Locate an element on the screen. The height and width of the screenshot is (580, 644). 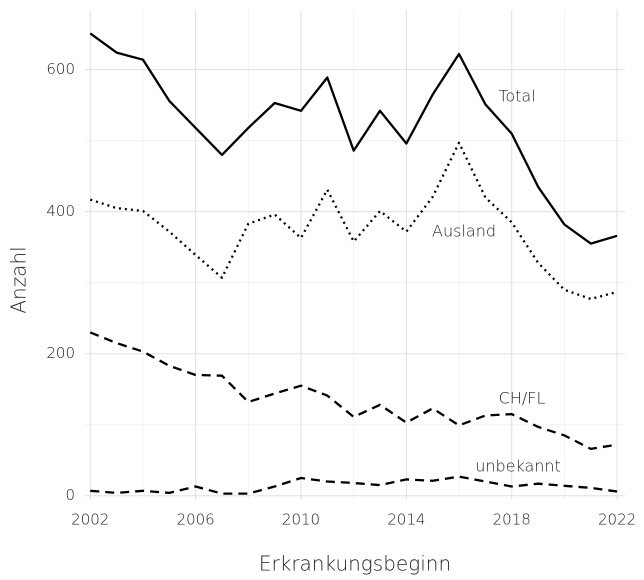
x-tick-label: 2010 is located at coordinates (301, 520).